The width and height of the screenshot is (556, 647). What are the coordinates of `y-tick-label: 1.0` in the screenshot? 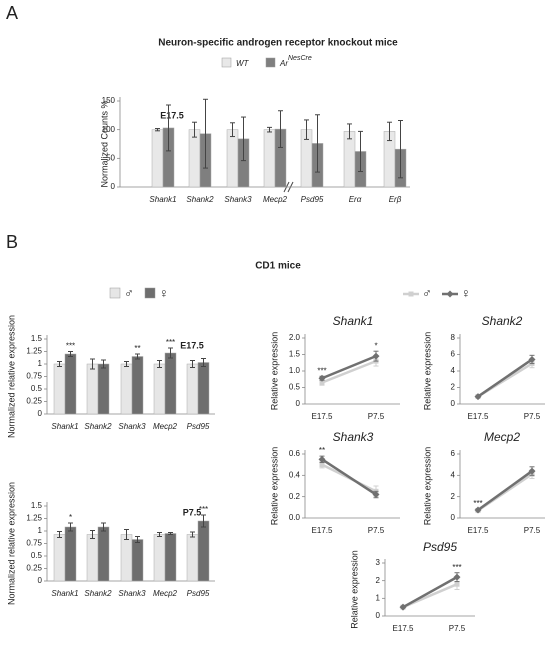 It's located at (295, 370).